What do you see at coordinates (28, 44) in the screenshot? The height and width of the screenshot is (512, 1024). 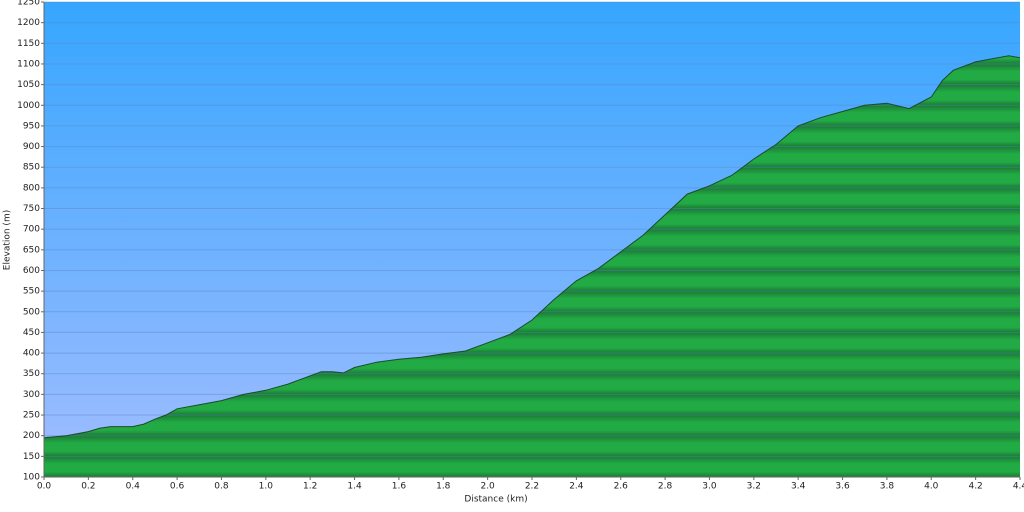 I see `y-tick-label: 1150` at bounding box center [28, 44].